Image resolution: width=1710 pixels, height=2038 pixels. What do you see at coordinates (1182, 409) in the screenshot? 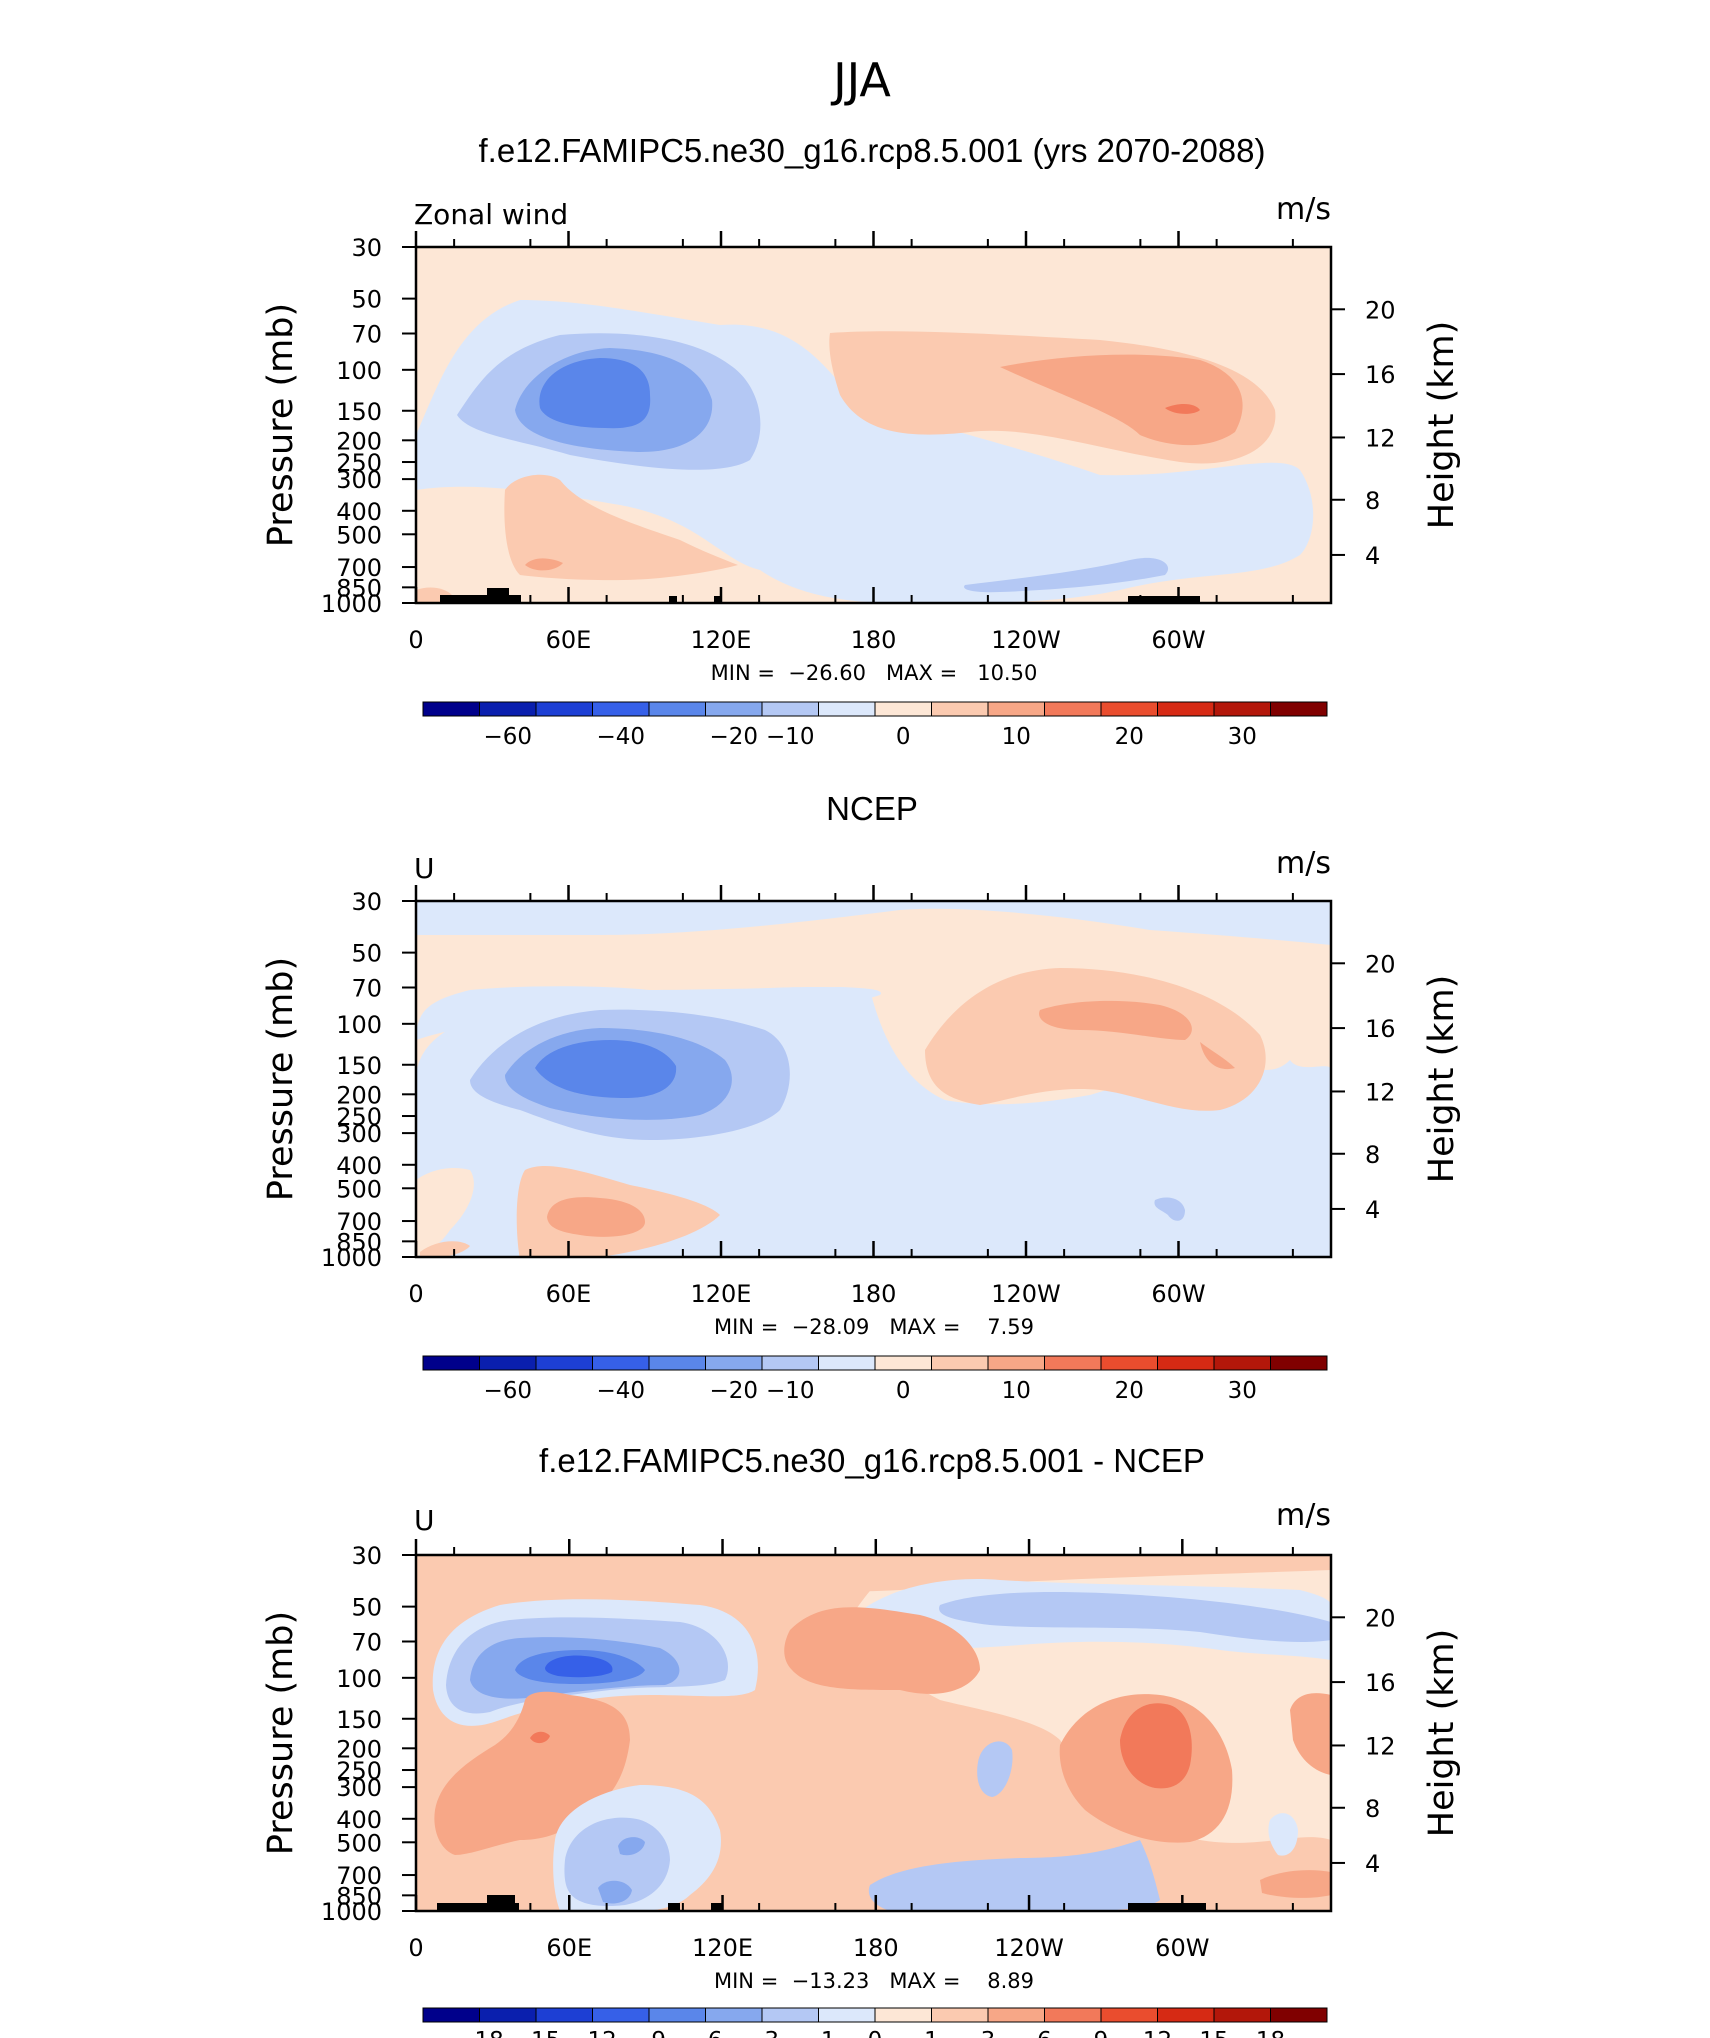
I see `panel-1-contour-pos3` at bounding box center [1182, 409].